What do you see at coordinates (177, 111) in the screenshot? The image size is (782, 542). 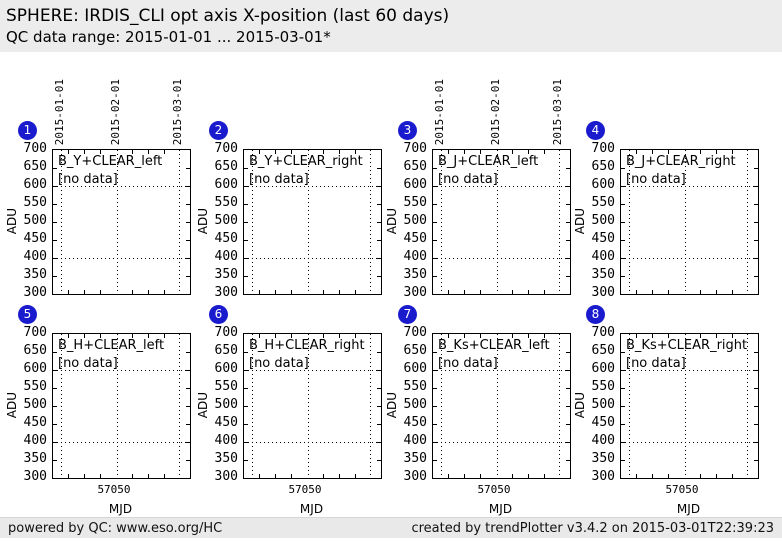 I see `date-tick-label: 2015-03-01` at bounding box center [177, 111].